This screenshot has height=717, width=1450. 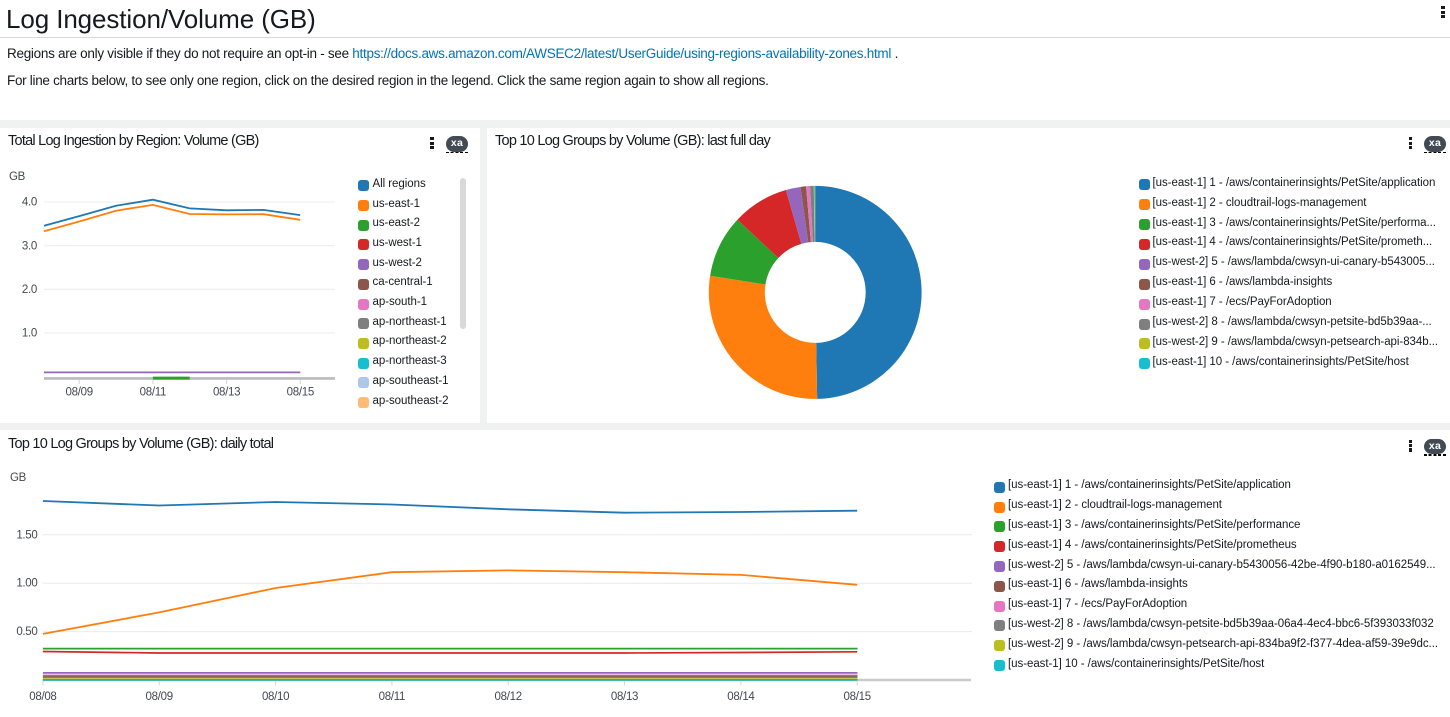 What do you see at coordinates (42, 697) in the screenshot?
I see `svg-text: 08/08` at bounding box center [42, 697].